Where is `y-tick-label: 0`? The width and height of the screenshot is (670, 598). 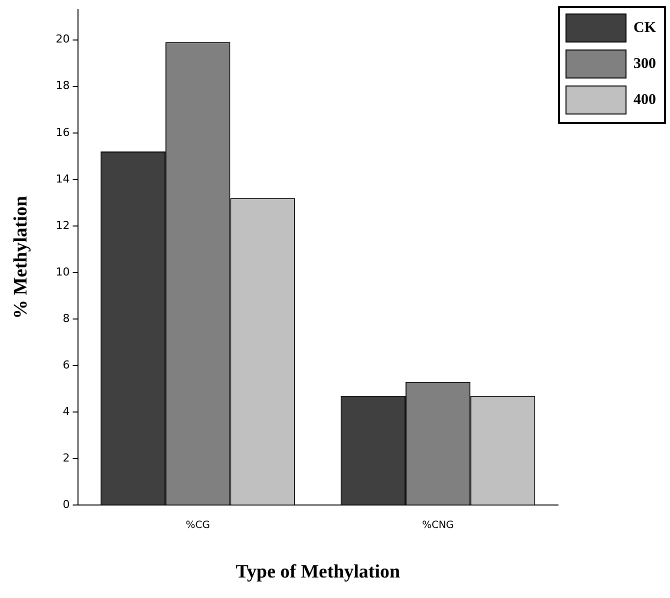 y-tick-label: 0 is located at coordinates (66, 505).